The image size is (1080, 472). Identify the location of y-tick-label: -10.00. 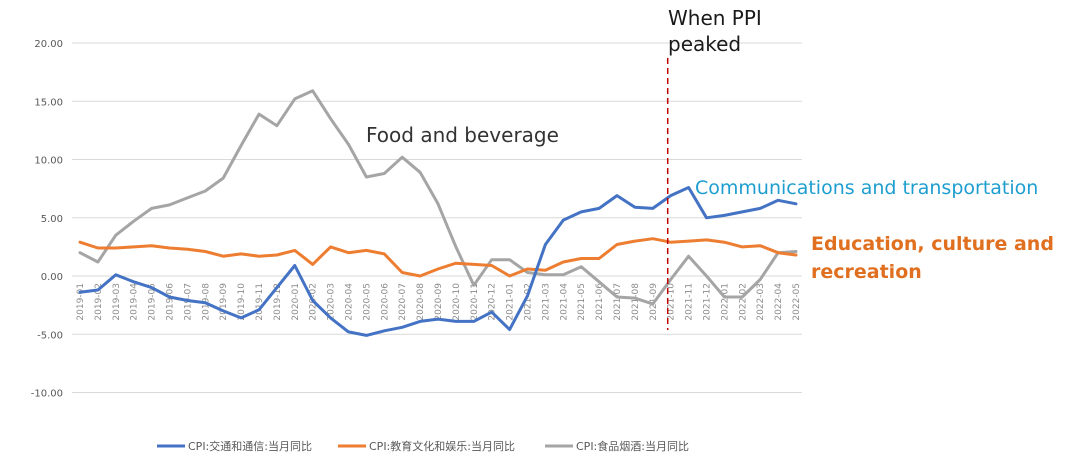
(47, 394).